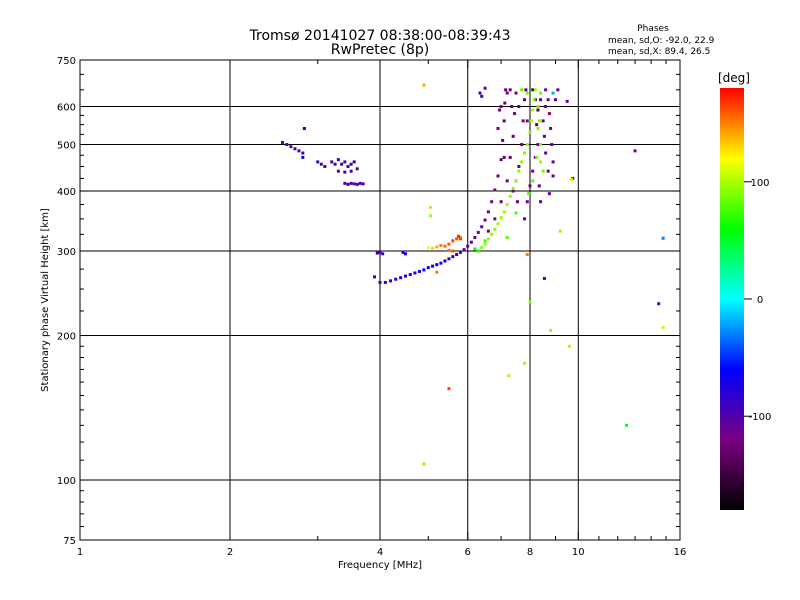 The height and width of the screenshot is (600, 800). I want to click on x-tick-label: 8, so click(530, 552).